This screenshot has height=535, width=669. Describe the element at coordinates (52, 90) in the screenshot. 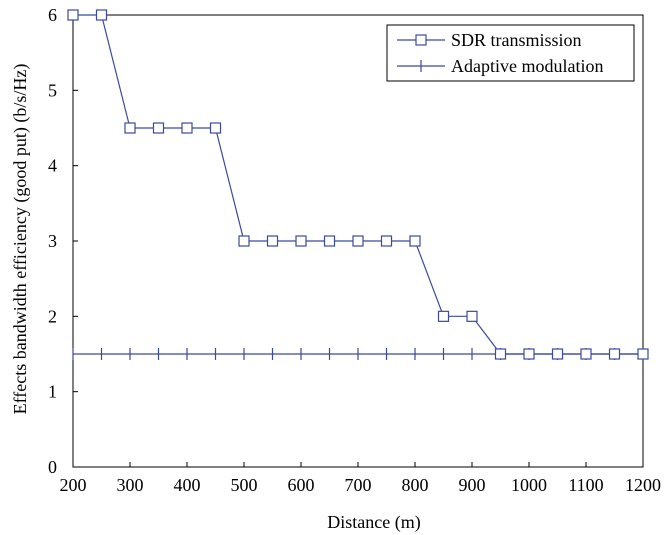

I see `y-tick-label: 5` at that location.